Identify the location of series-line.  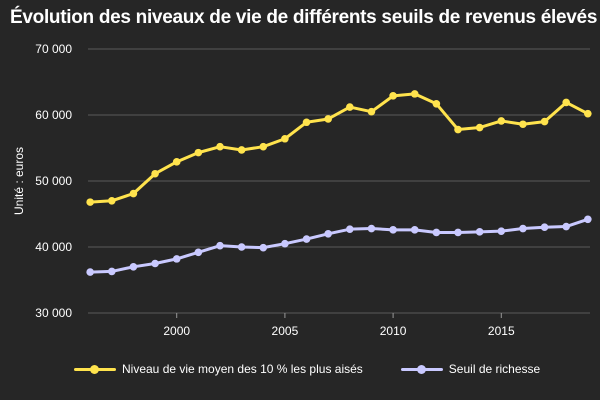
(339, 245).